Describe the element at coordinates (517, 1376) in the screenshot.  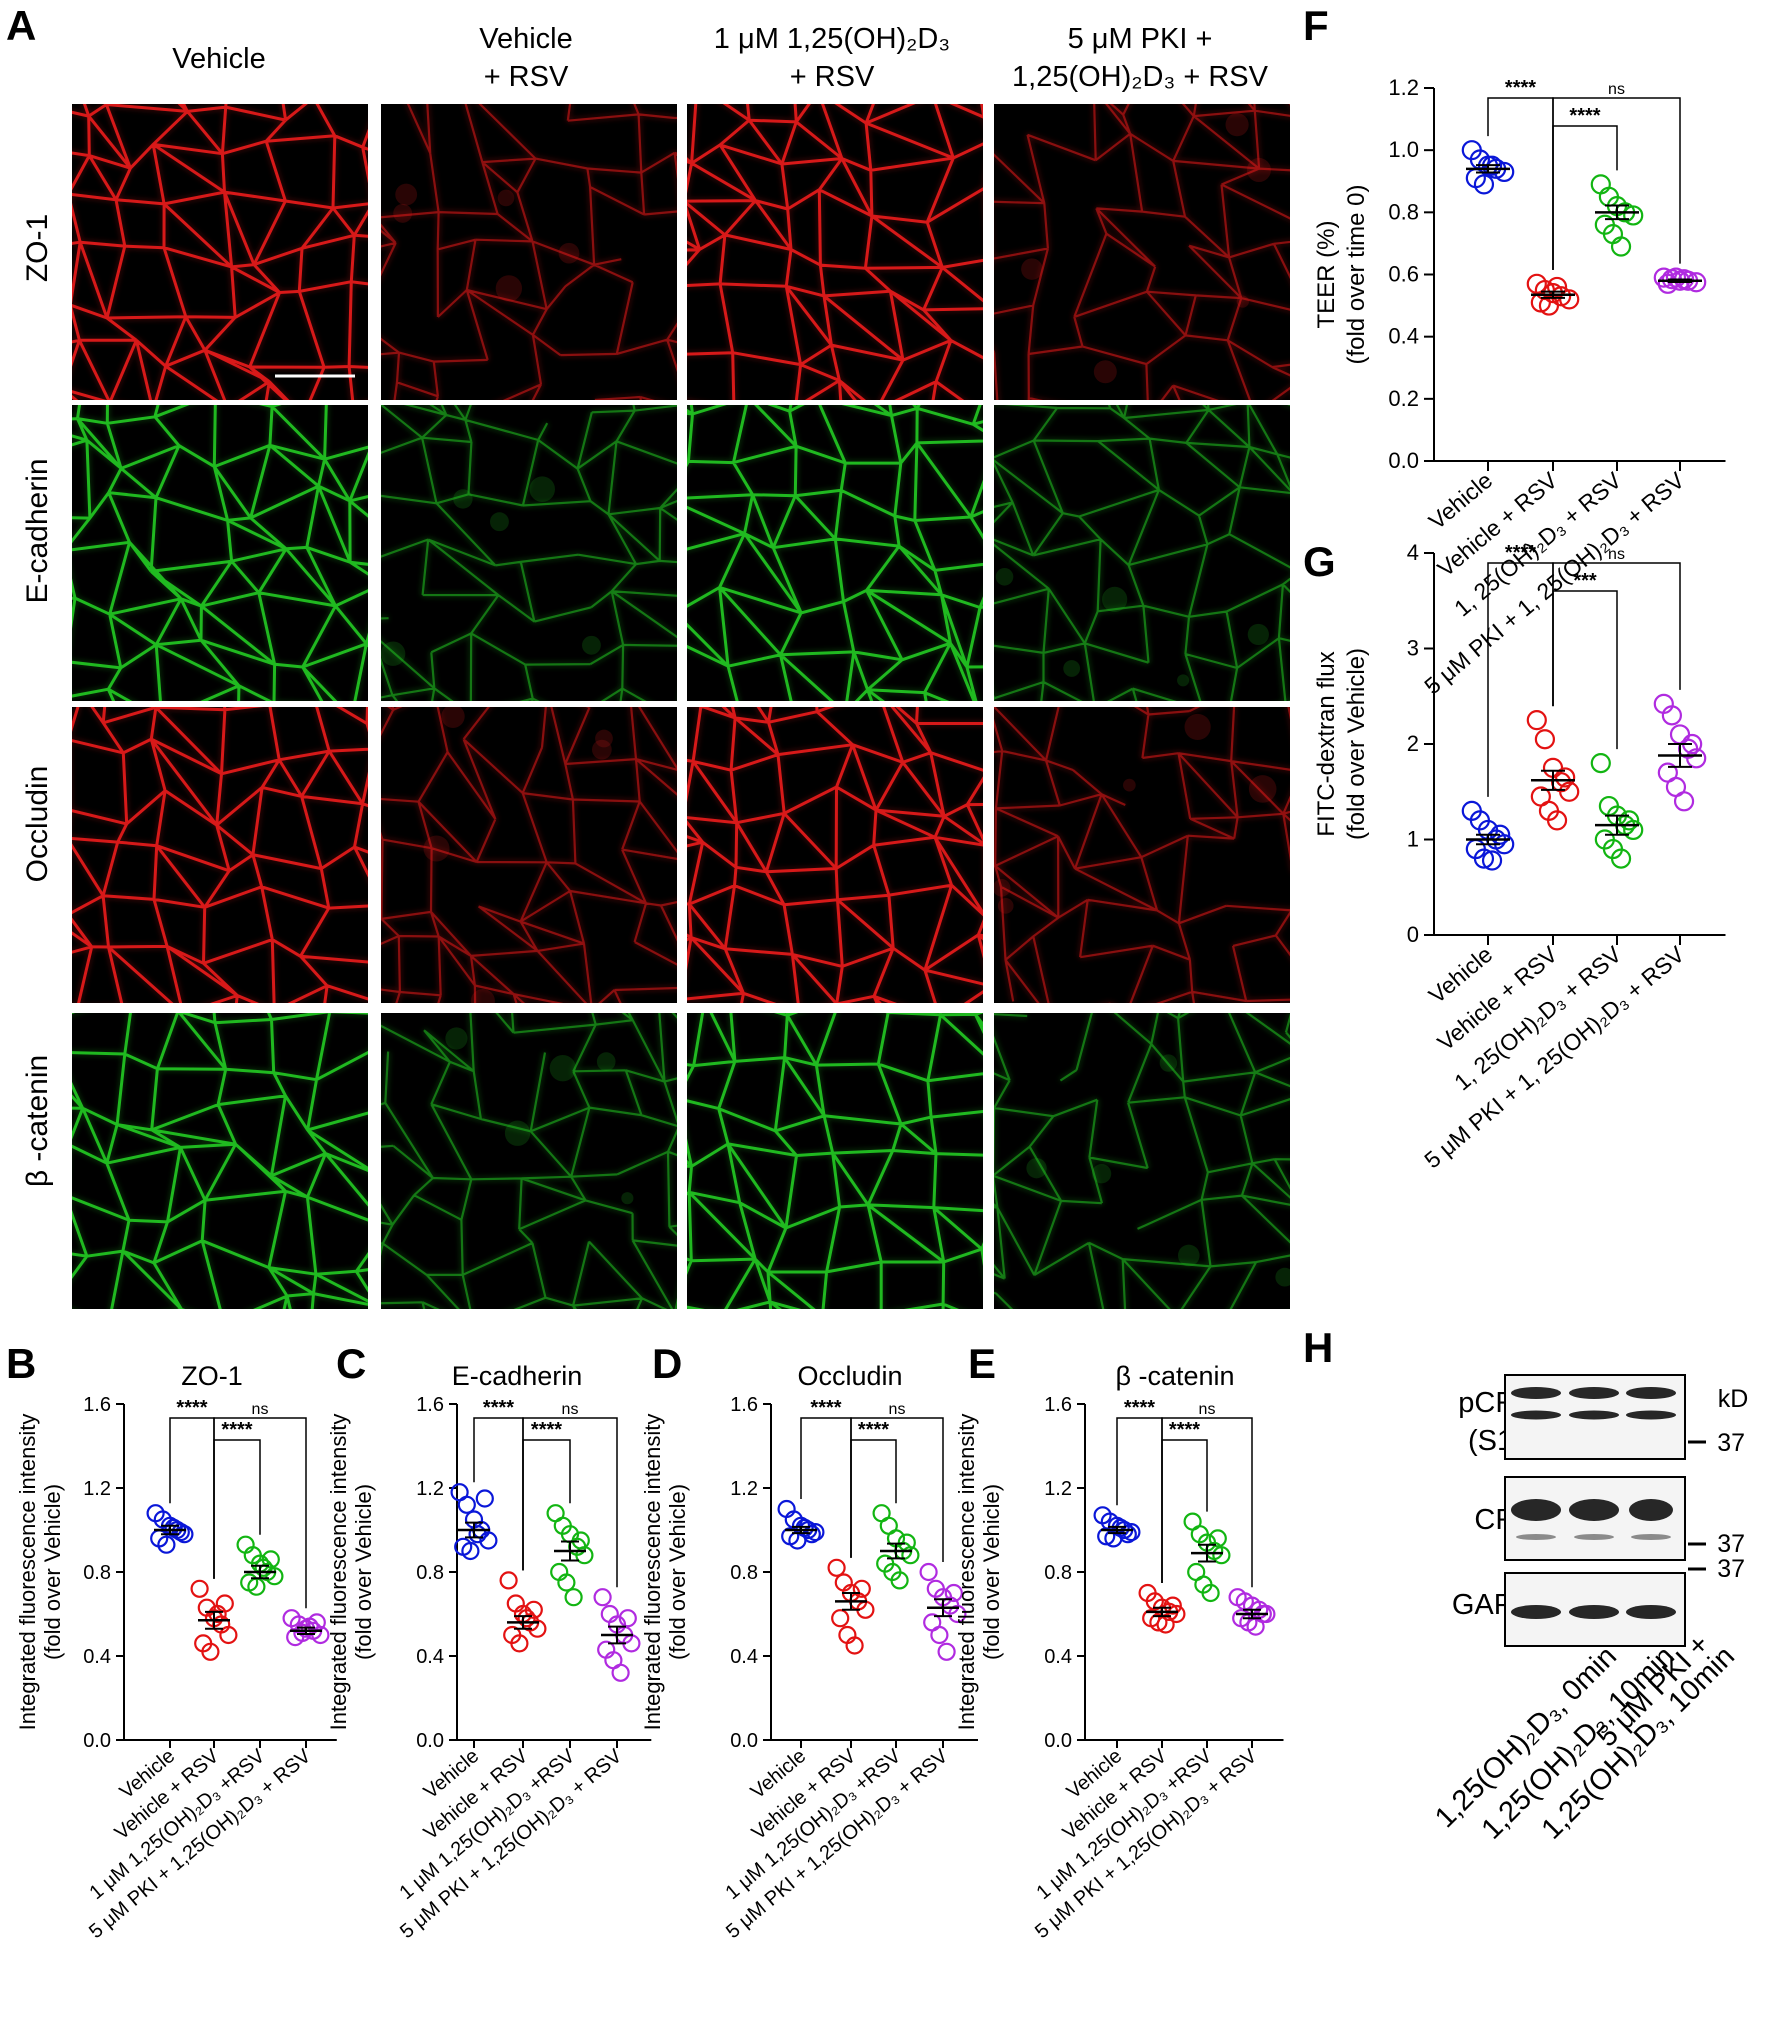
I see `chart-title: E-cadherin` at that location.